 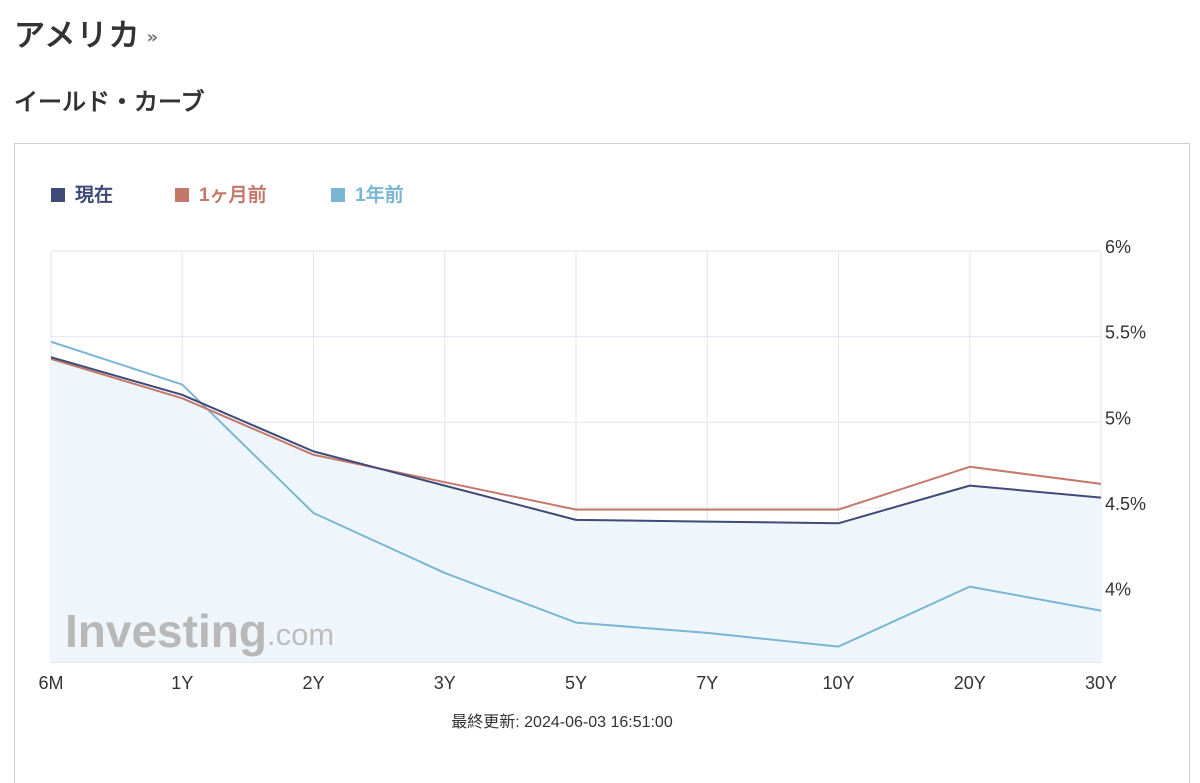 What do you see at coordinates (233, 194) in the screenshot?
I see `legend-label: 1ヶ月前` at bounding box center [233, 194].